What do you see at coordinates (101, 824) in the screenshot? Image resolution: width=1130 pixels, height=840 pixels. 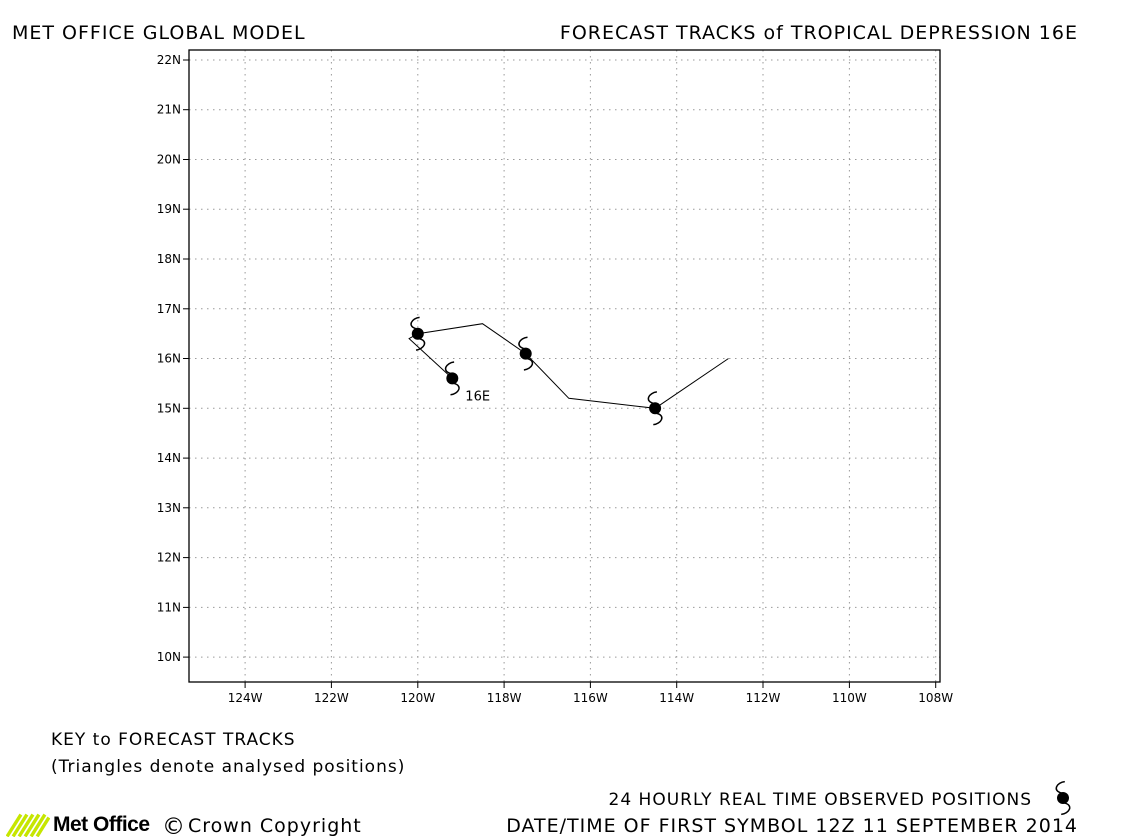 I see `met-office-logo-text: Met Office` at bounding box center [101, 824].